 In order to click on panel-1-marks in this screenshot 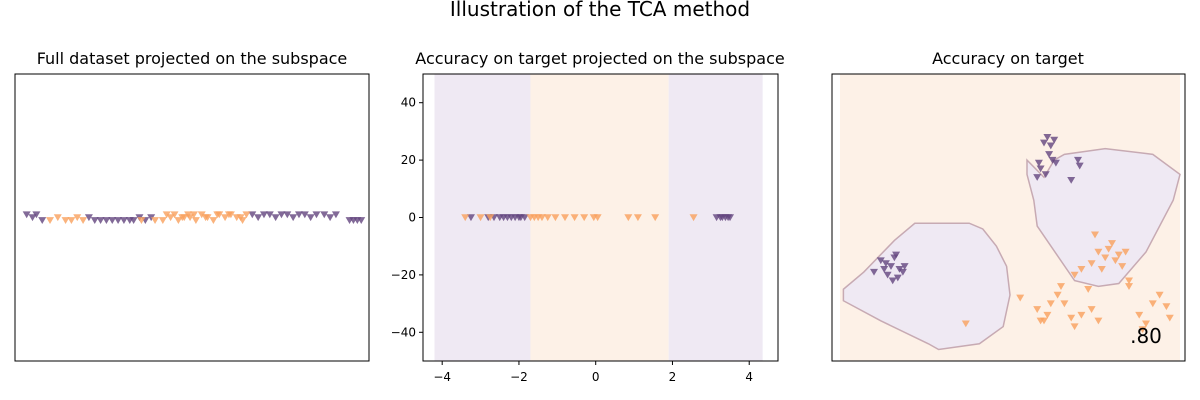, I will do `click(194, 217)`.